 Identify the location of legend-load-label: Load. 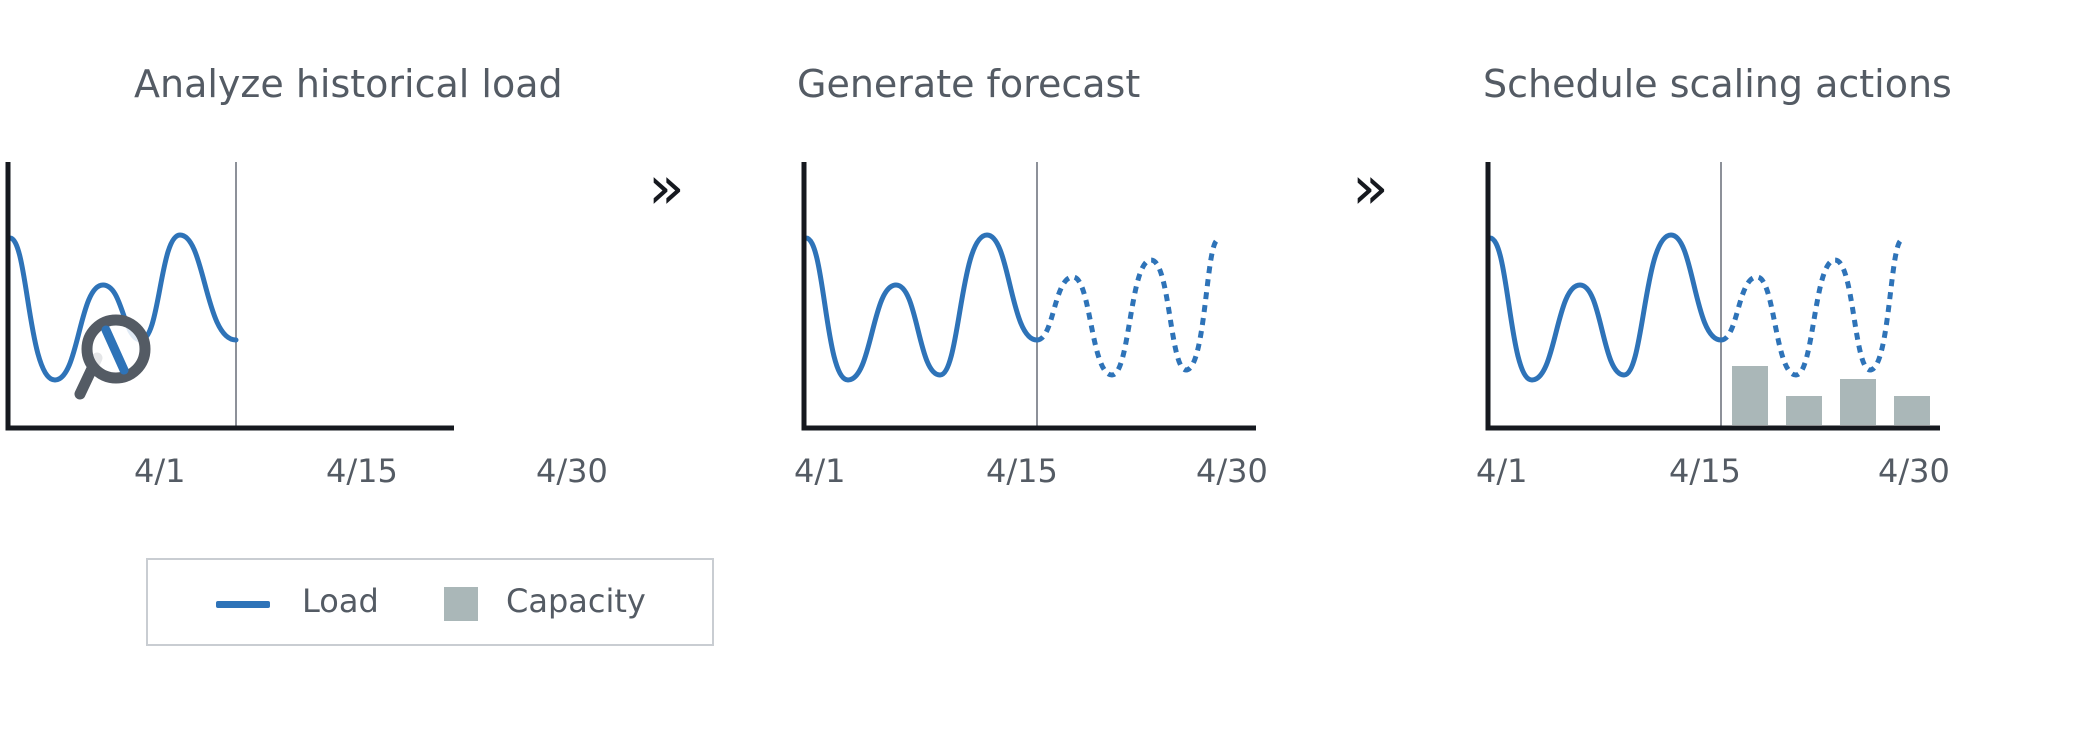
(340, 601).